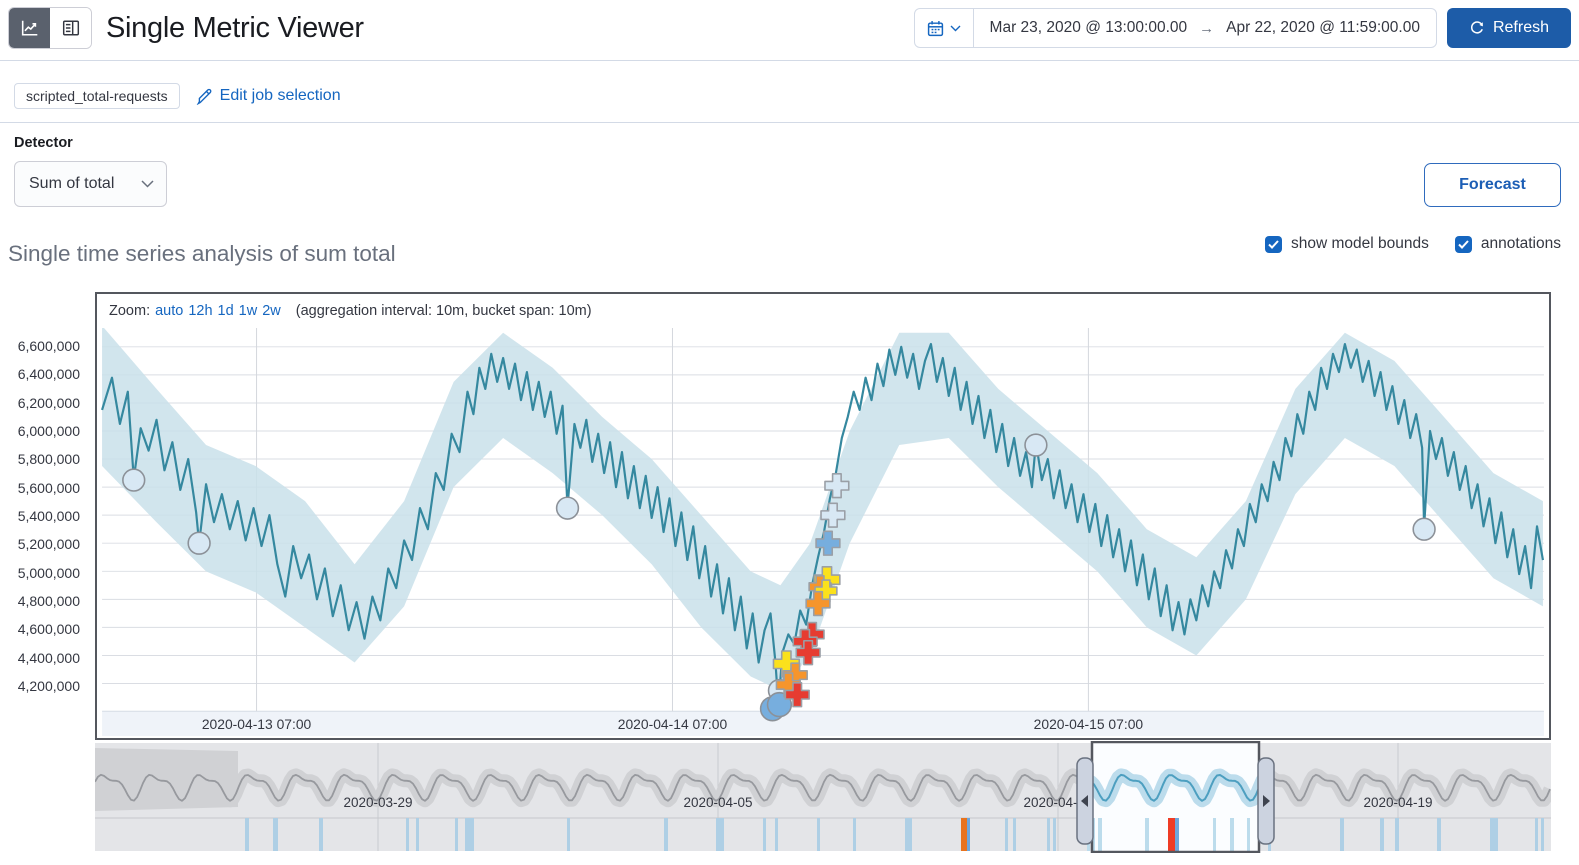 The height and width of the screenshot is (865, 1579). I want to click on quick-select-menu, so click(944, 28).